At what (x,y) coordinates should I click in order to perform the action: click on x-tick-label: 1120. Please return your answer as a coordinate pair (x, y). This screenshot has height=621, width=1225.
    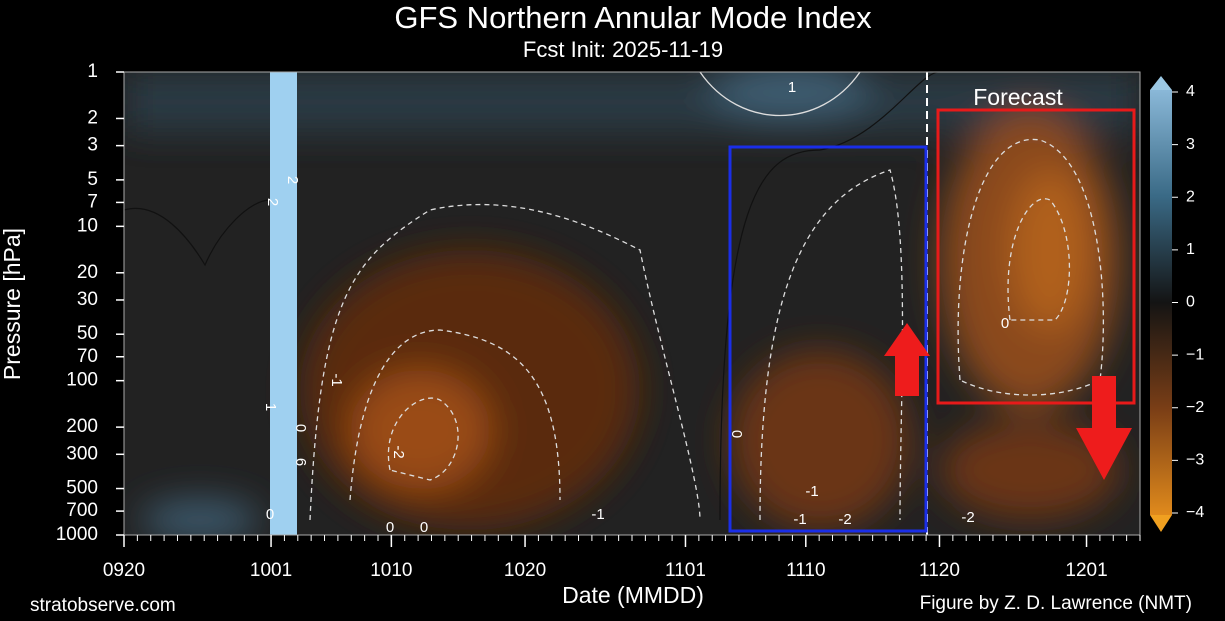
    Looking at the image, I should click on (939, 570).